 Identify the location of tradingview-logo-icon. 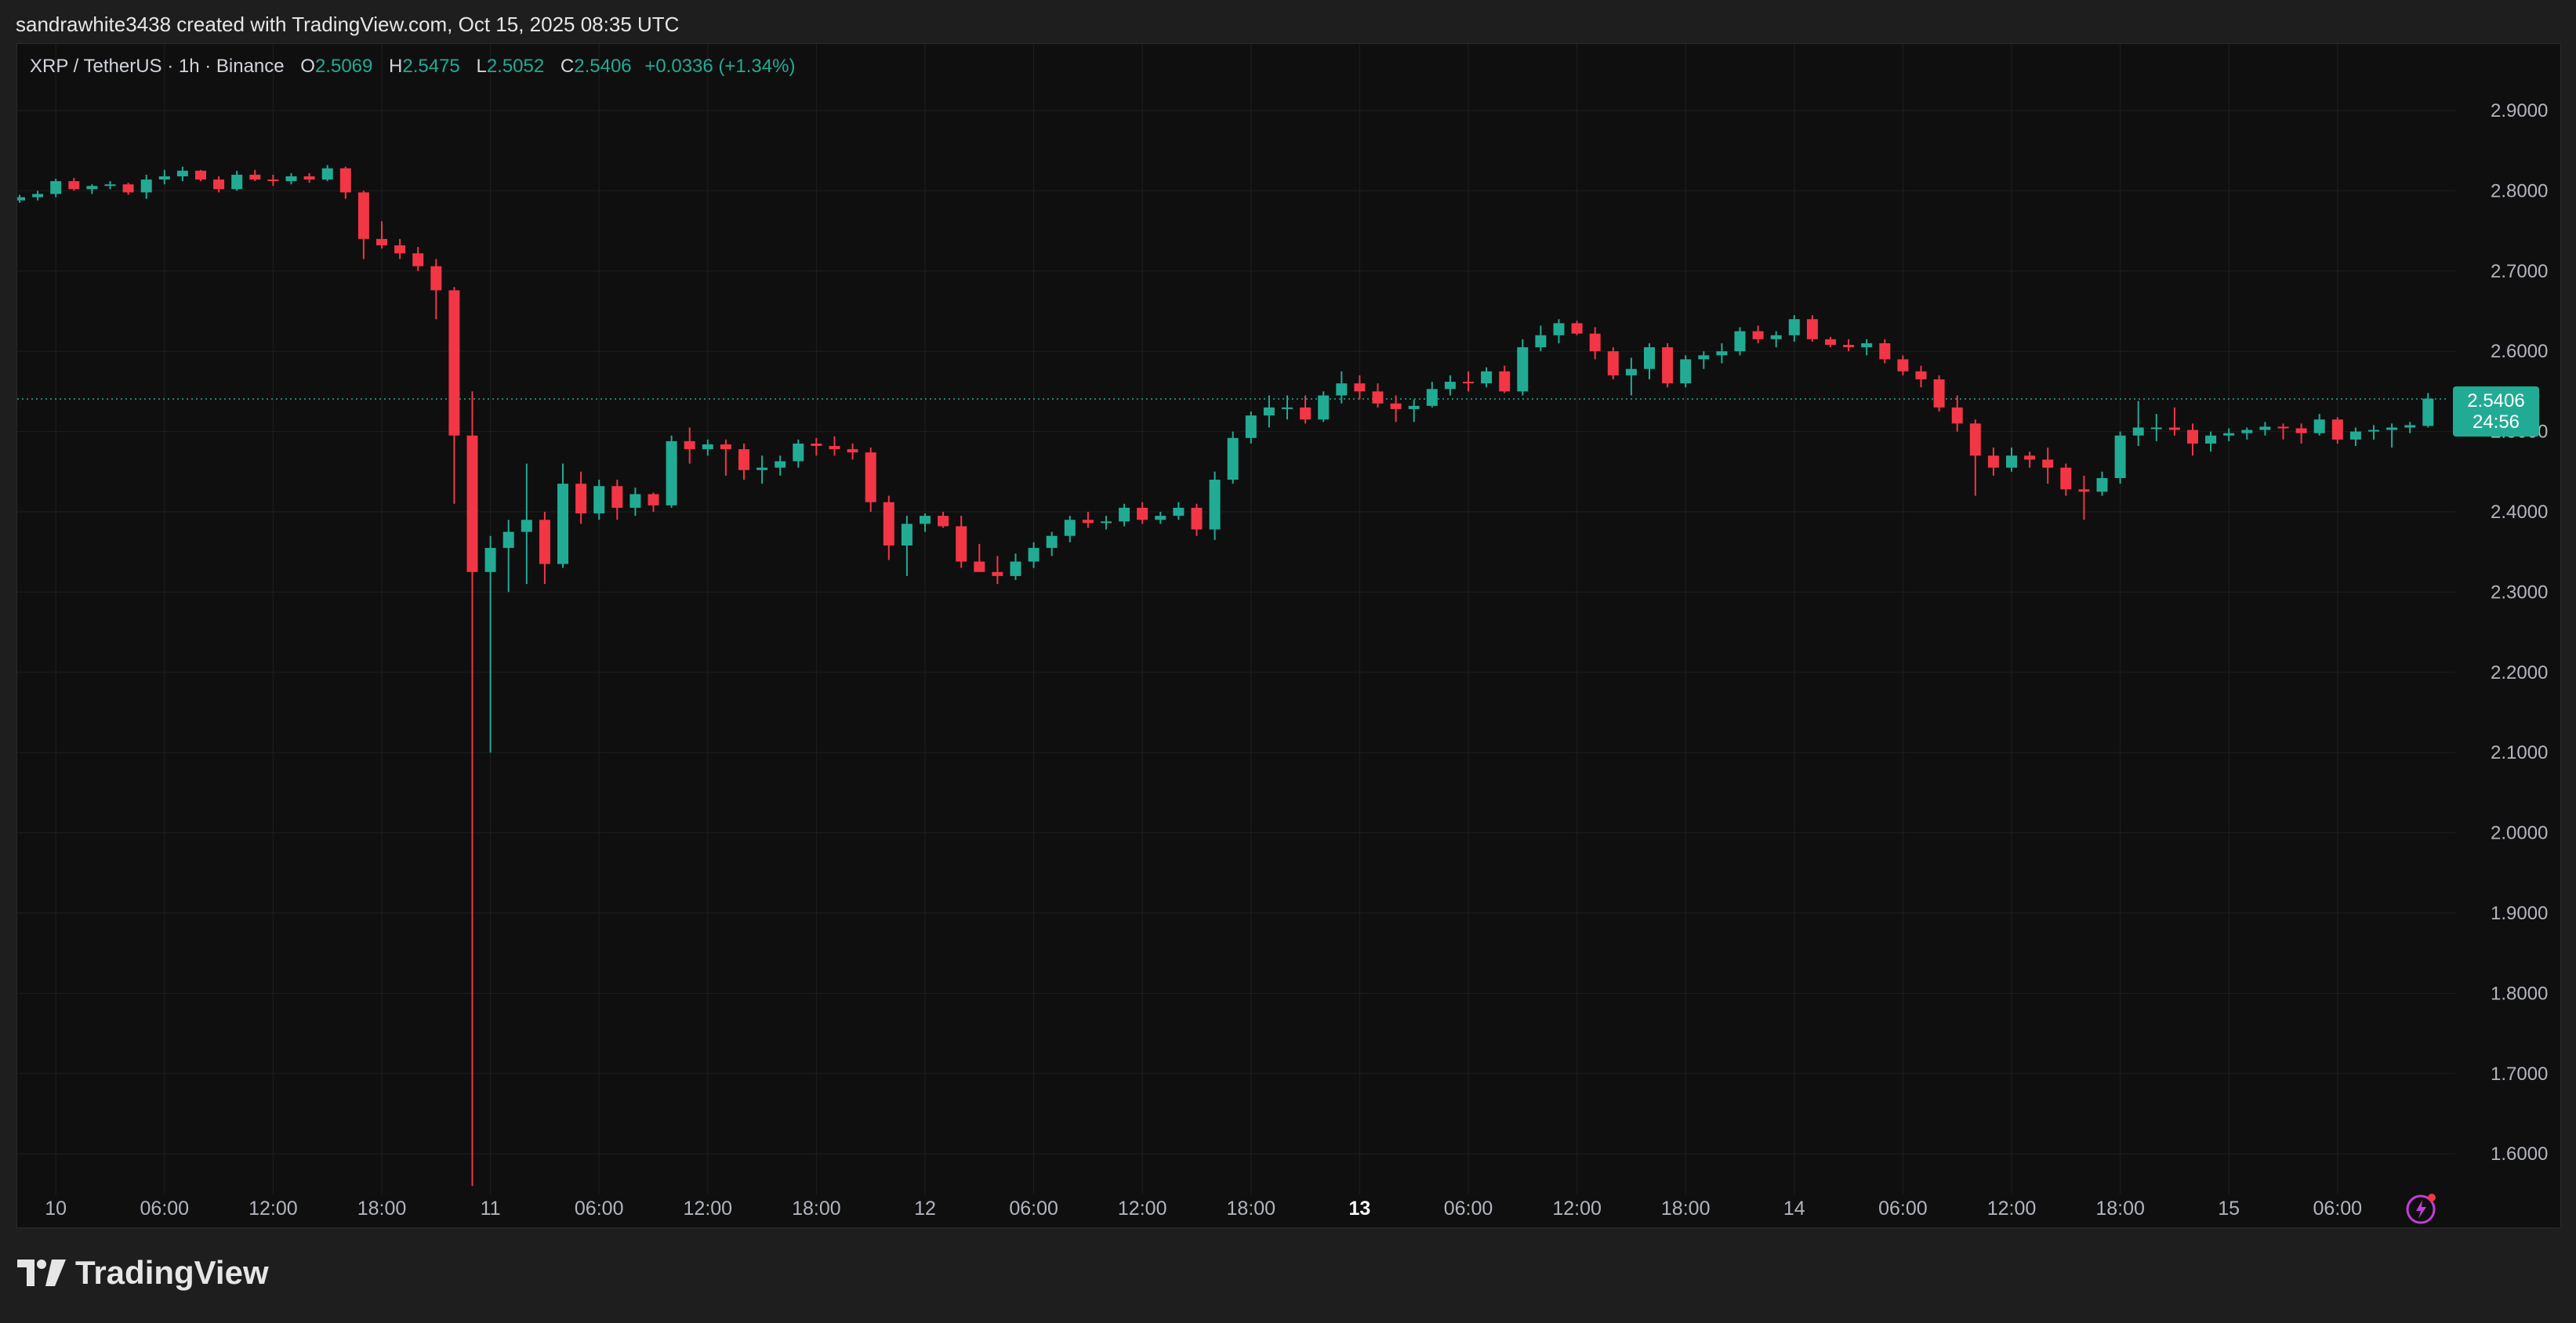
(42, 1273).